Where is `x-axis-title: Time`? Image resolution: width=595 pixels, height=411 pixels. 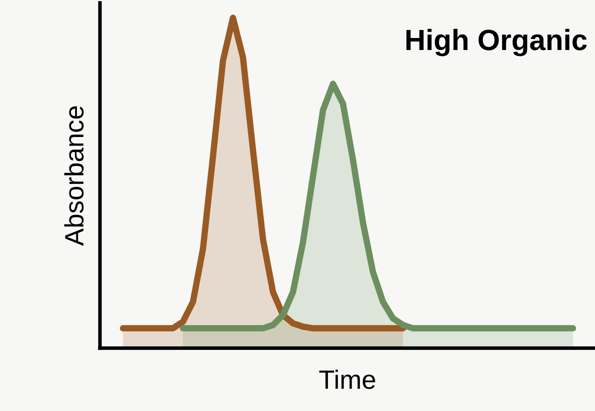
x-axis-title: Time is located at coordinates (347, 380).